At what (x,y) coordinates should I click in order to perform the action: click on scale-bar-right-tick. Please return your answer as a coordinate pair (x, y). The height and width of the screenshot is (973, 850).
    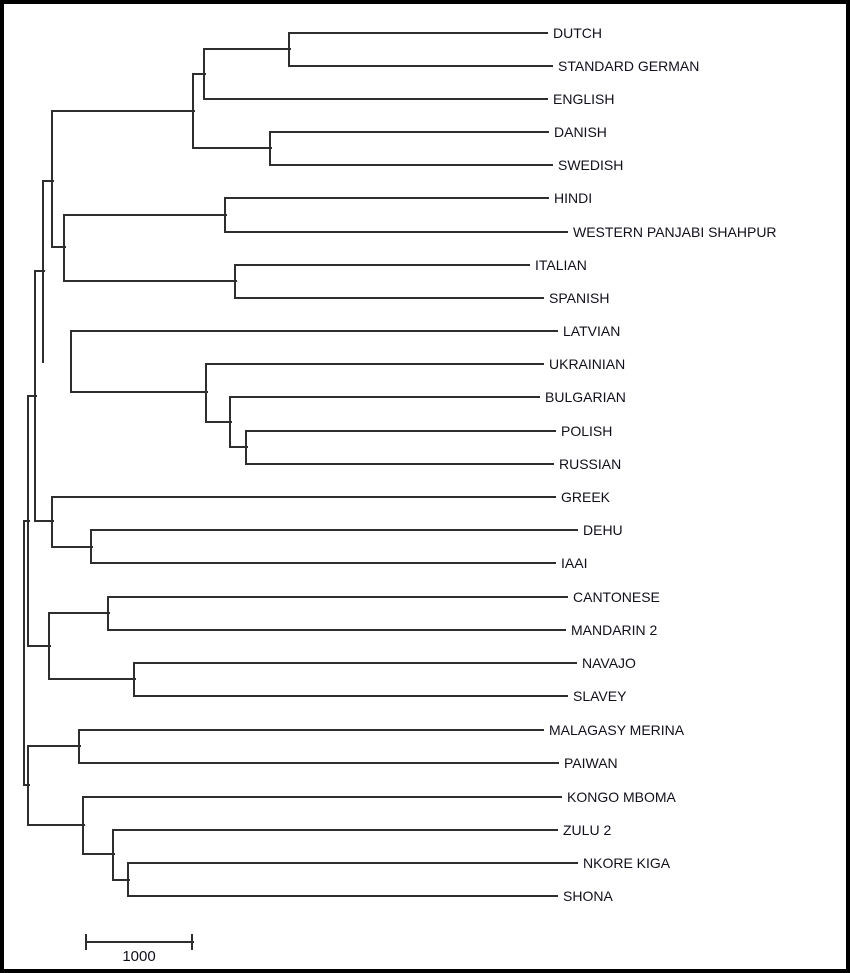
    Looking at the image, I should click on (192, 942).